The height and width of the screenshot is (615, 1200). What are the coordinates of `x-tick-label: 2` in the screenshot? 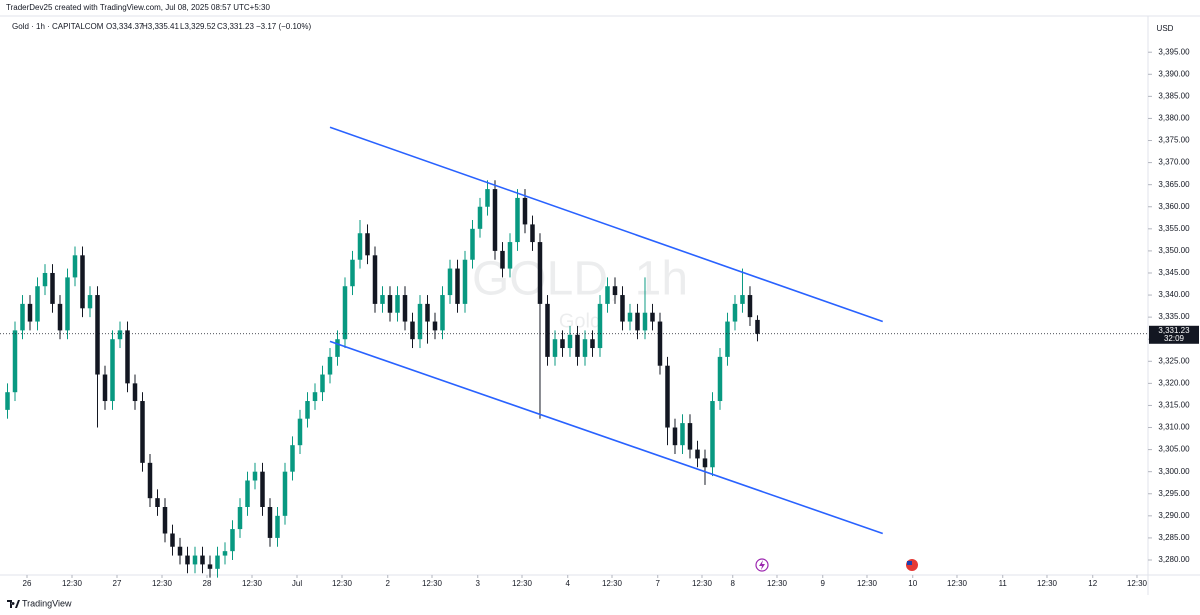 It's located at (388, 583).